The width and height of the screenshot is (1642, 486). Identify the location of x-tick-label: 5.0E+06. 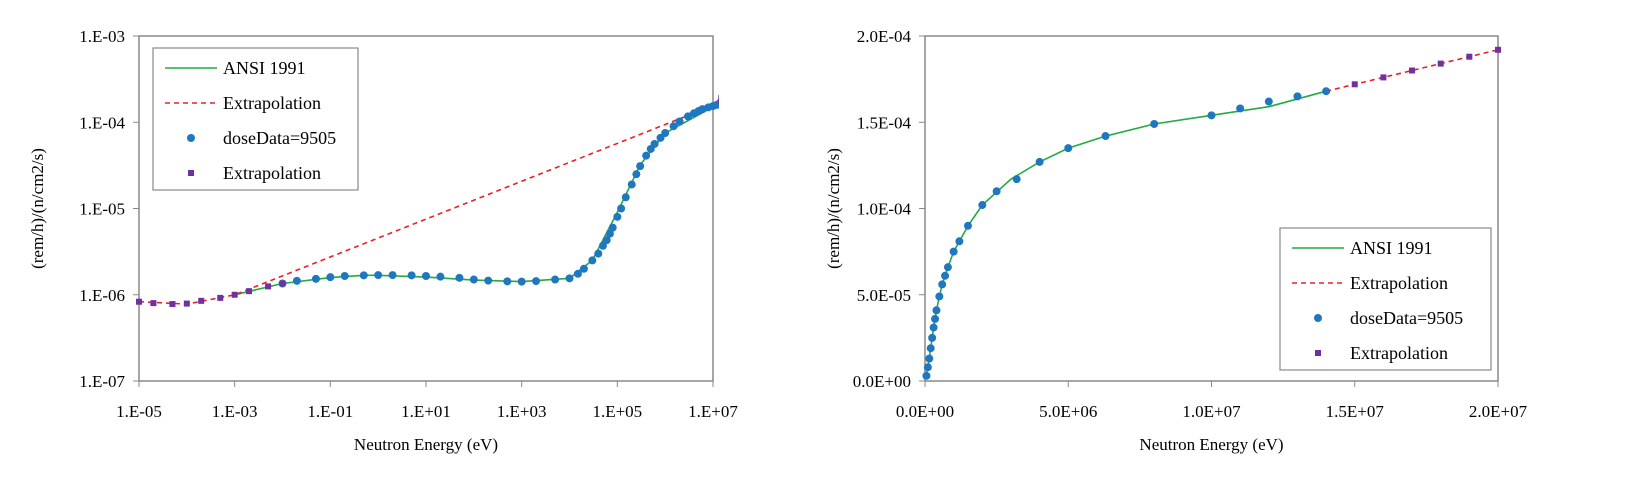
(1068, 411).